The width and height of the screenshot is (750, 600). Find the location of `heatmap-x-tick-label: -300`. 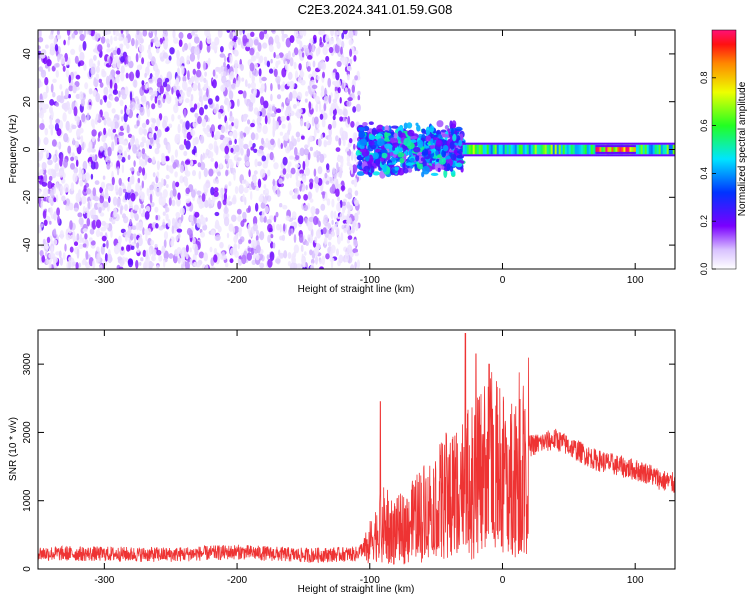

heatmap-x-tick-label: -300 is located at coordinates (104, 280).